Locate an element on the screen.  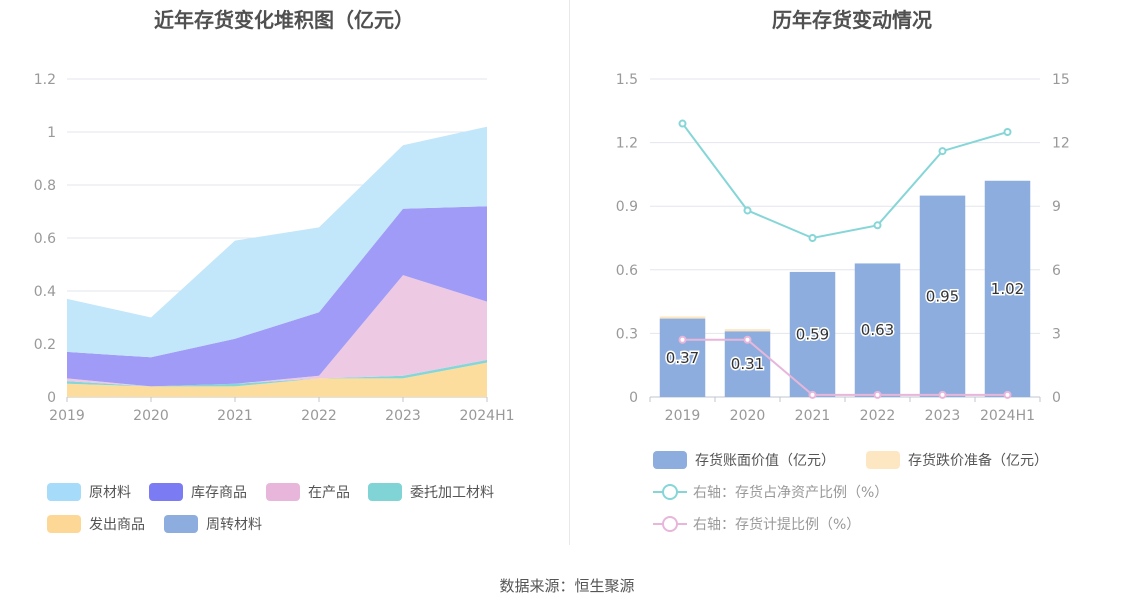
right-chart-title: 历年存货变动情况 is located at coordinates (852, 20).